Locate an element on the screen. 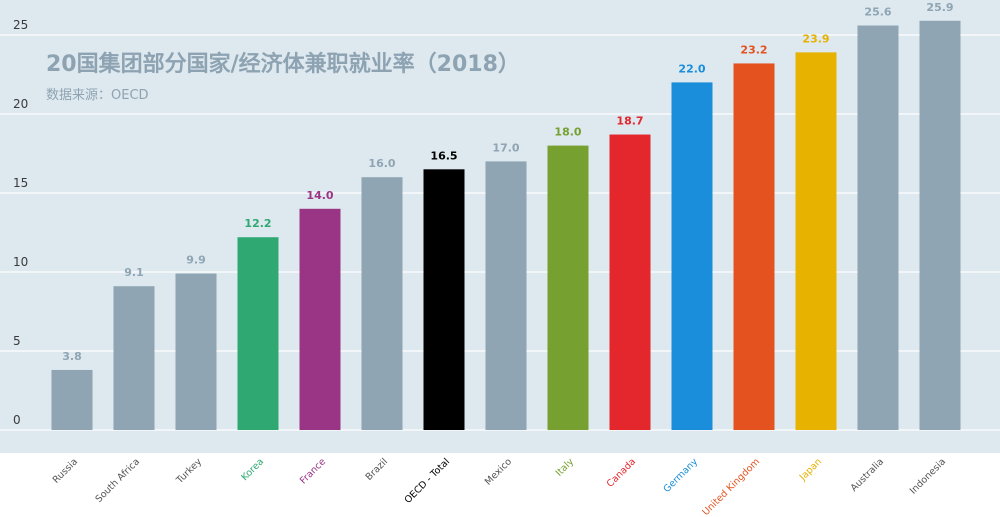 This screenshot has width=1000, height=517. x-tick-label: Germany is located at coordinates (680, 475).